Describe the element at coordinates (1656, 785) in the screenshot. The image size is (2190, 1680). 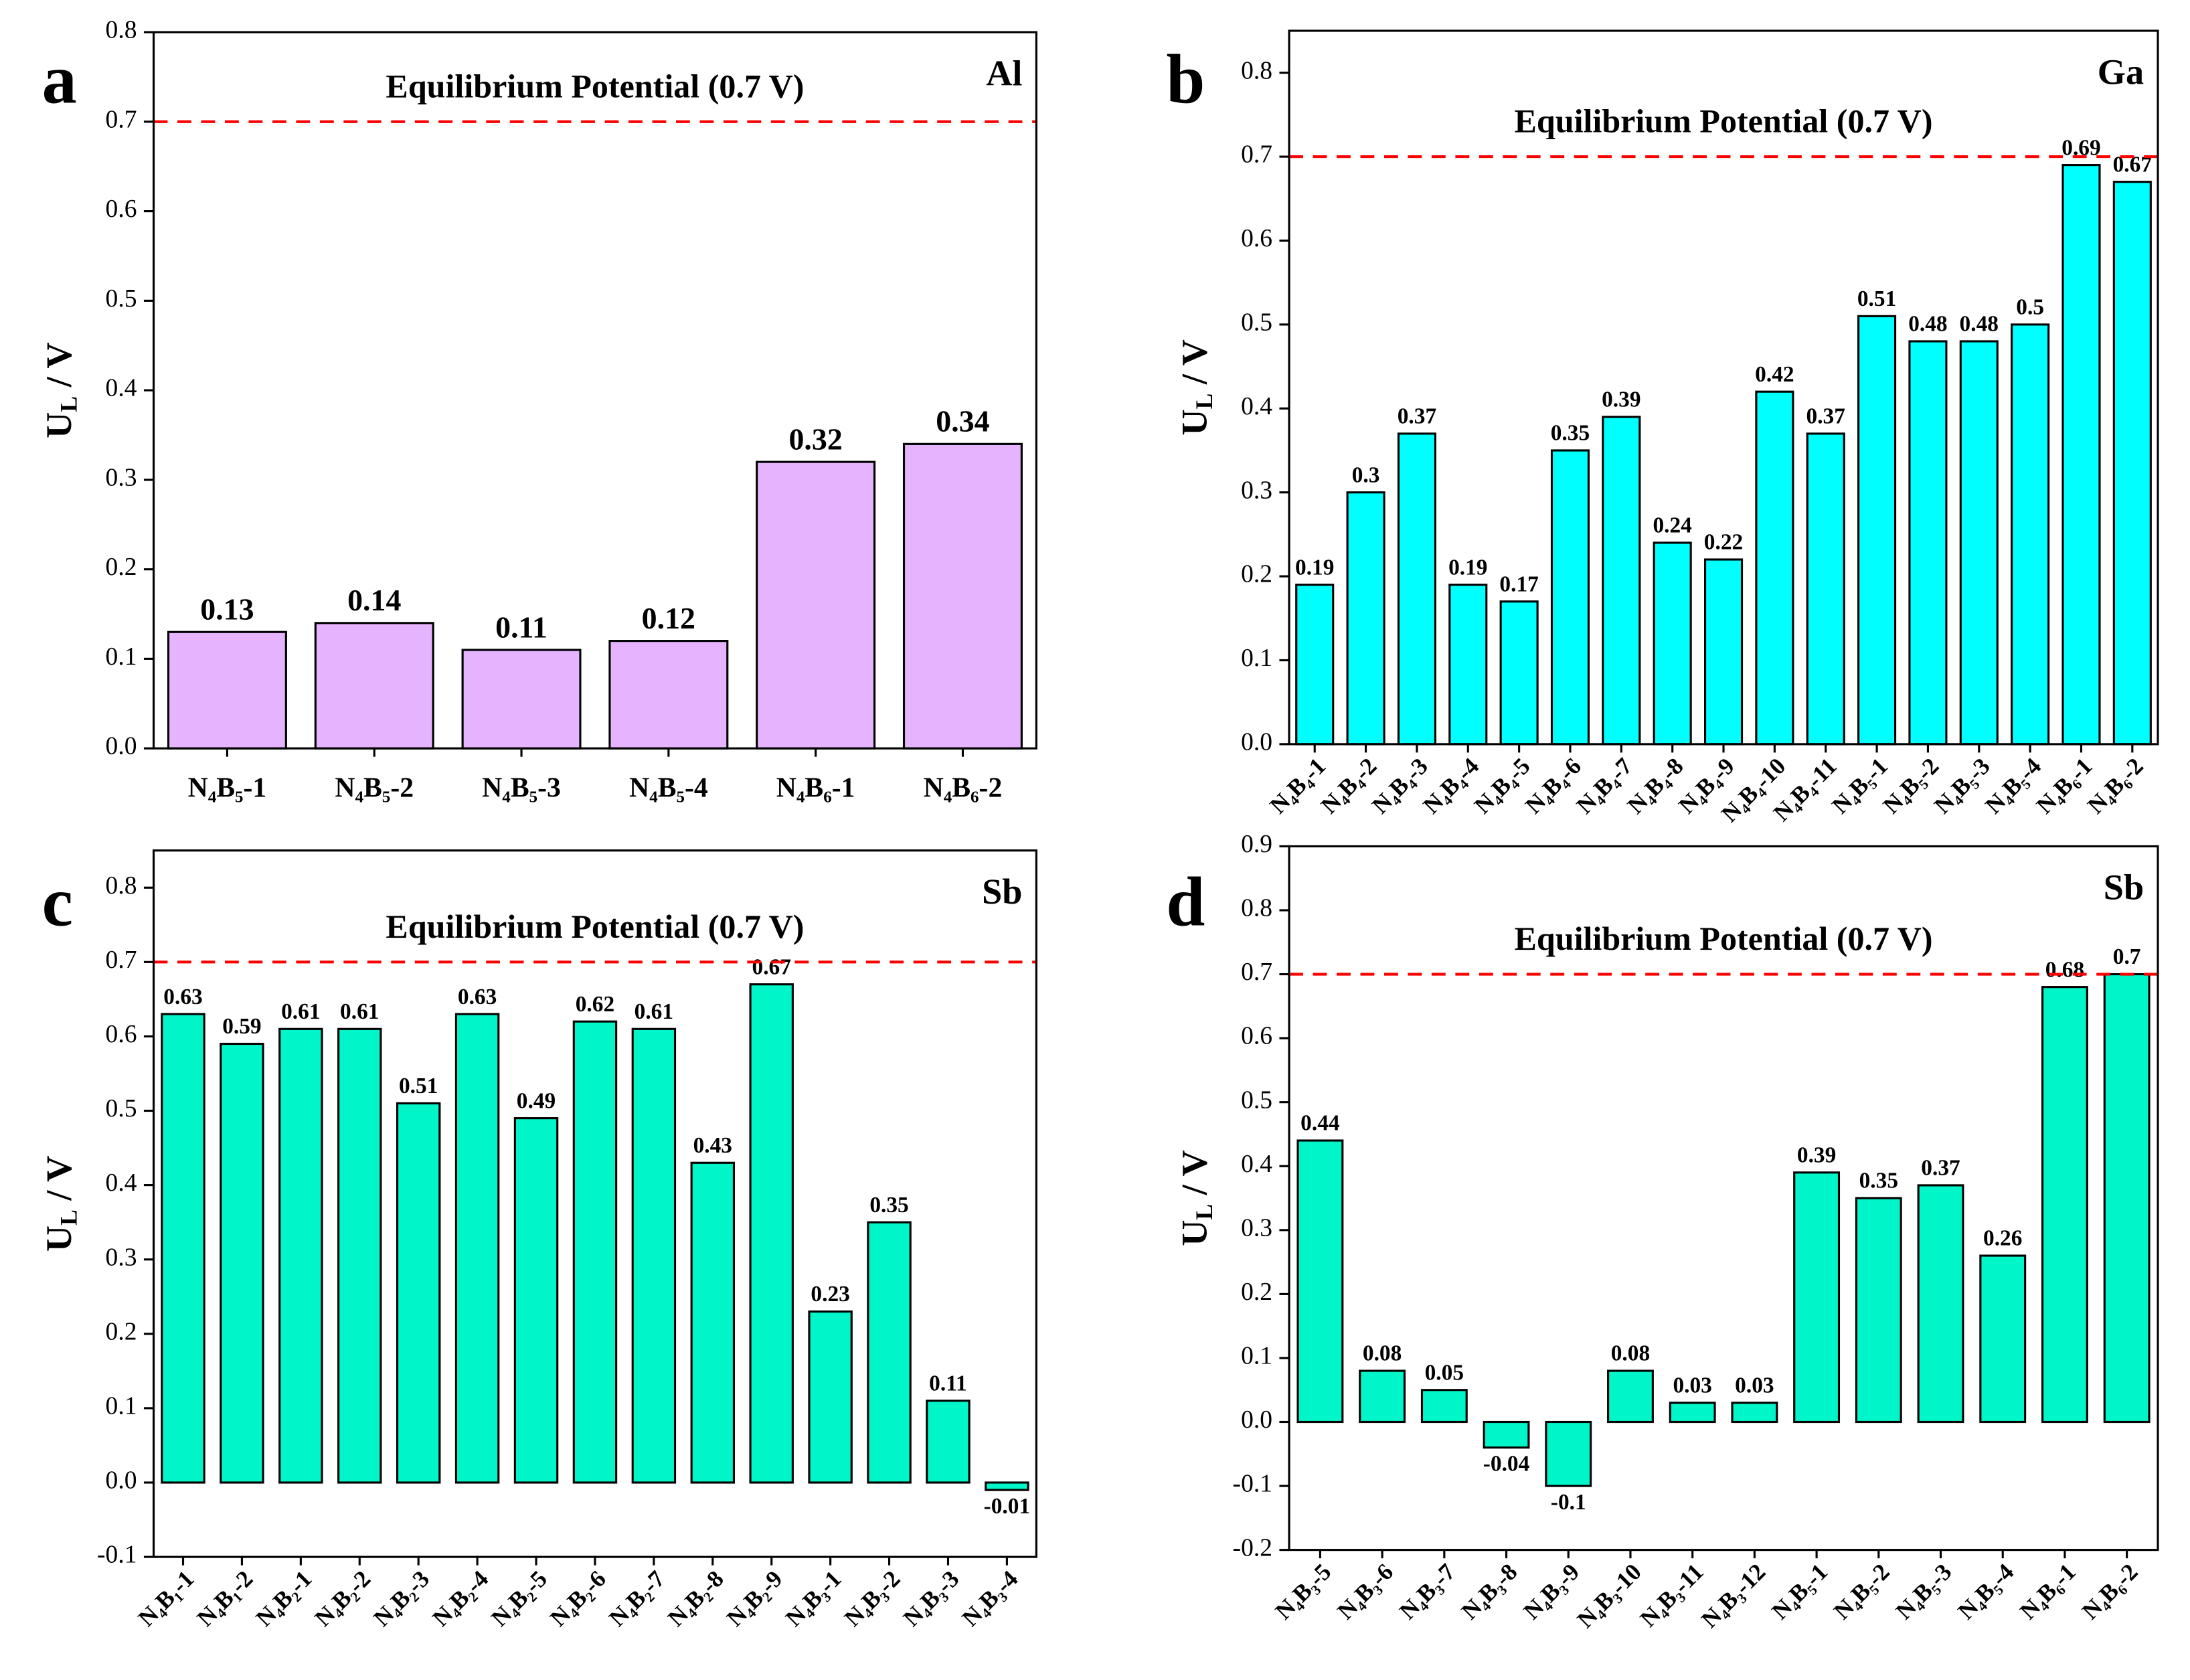
I see `x-tick-label: N₄B₄-8` at that location.